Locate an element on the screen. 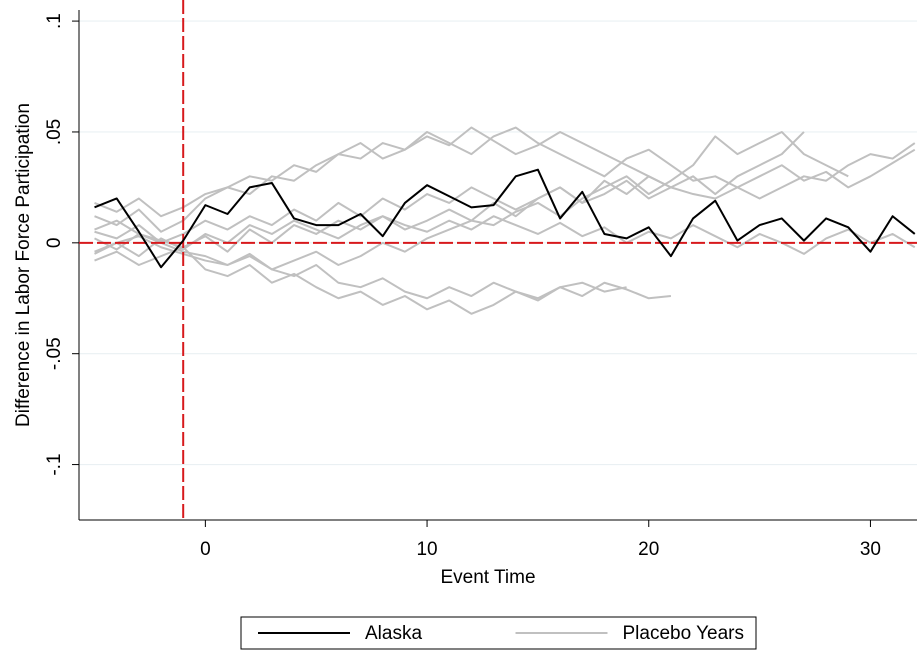 This screenshot has width=917, height=652. x-tick-label: 0 is located at coordinates (205, 549).